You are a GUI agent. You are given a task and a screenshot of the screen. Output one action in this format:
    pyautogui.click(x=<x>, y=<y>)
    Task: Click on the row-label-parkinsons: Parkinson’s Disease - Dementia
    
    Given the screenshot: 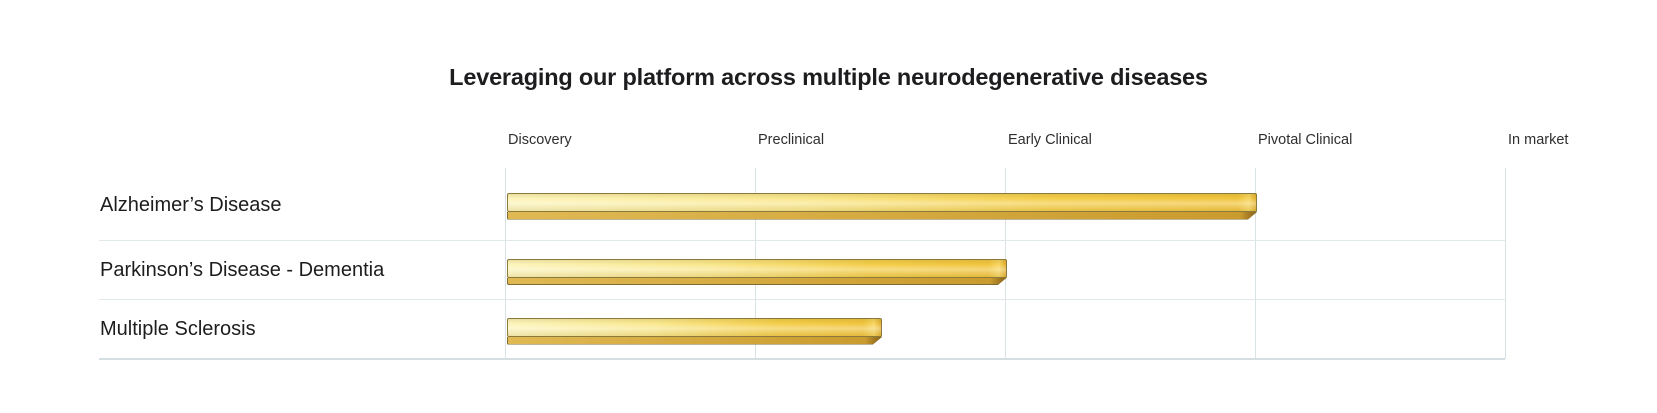 What is the action you would take?
    pyautogui.click(x=242, y=270)
    